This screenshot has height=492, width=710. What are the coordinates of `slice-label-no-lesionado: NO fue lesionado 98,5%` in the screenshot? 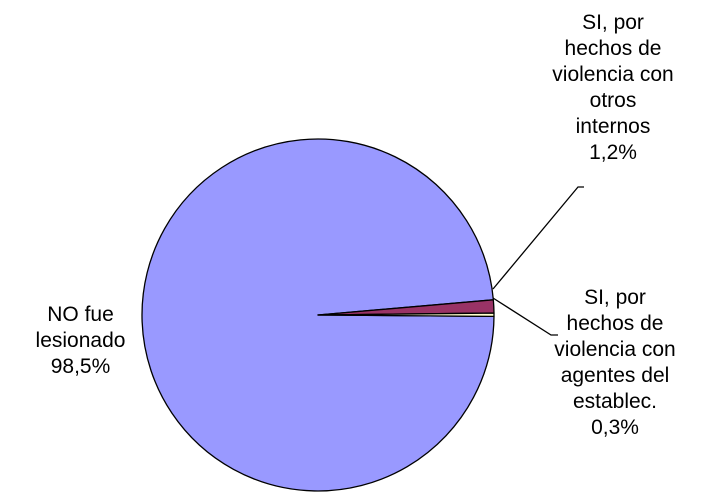 It's located at (80, 341).